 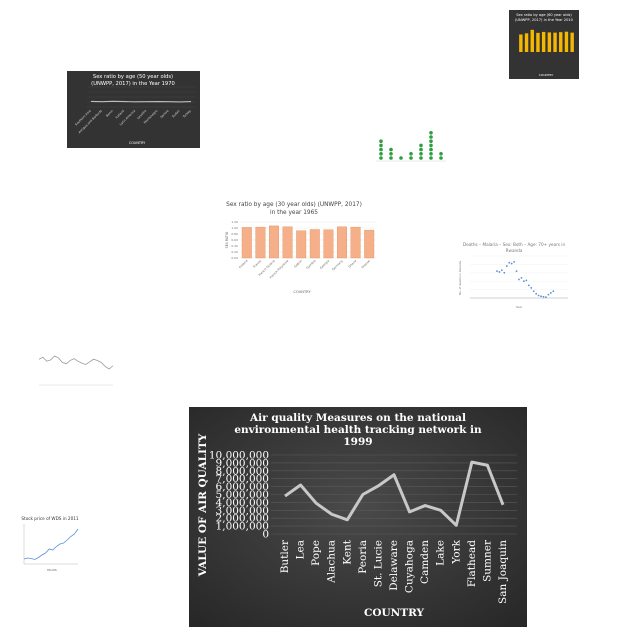 I want to click on x-tick-label: Gambia, so click(x=310, y=264).